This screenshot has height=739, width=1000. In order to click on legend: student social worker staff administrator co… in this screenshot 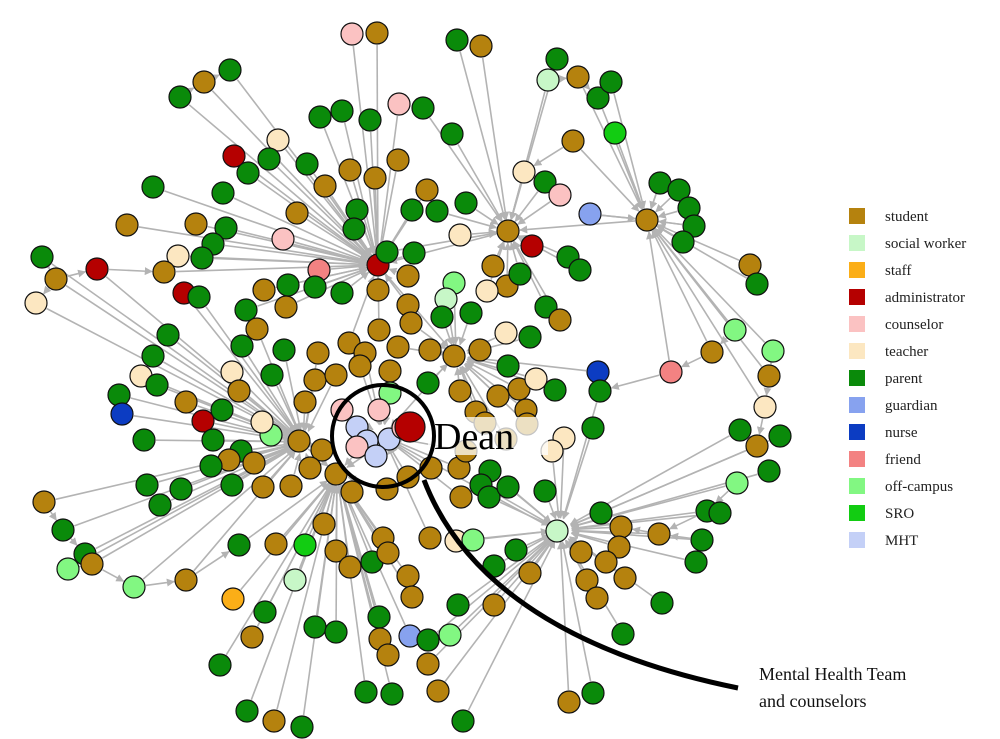, I will do `click(907, 378)`.